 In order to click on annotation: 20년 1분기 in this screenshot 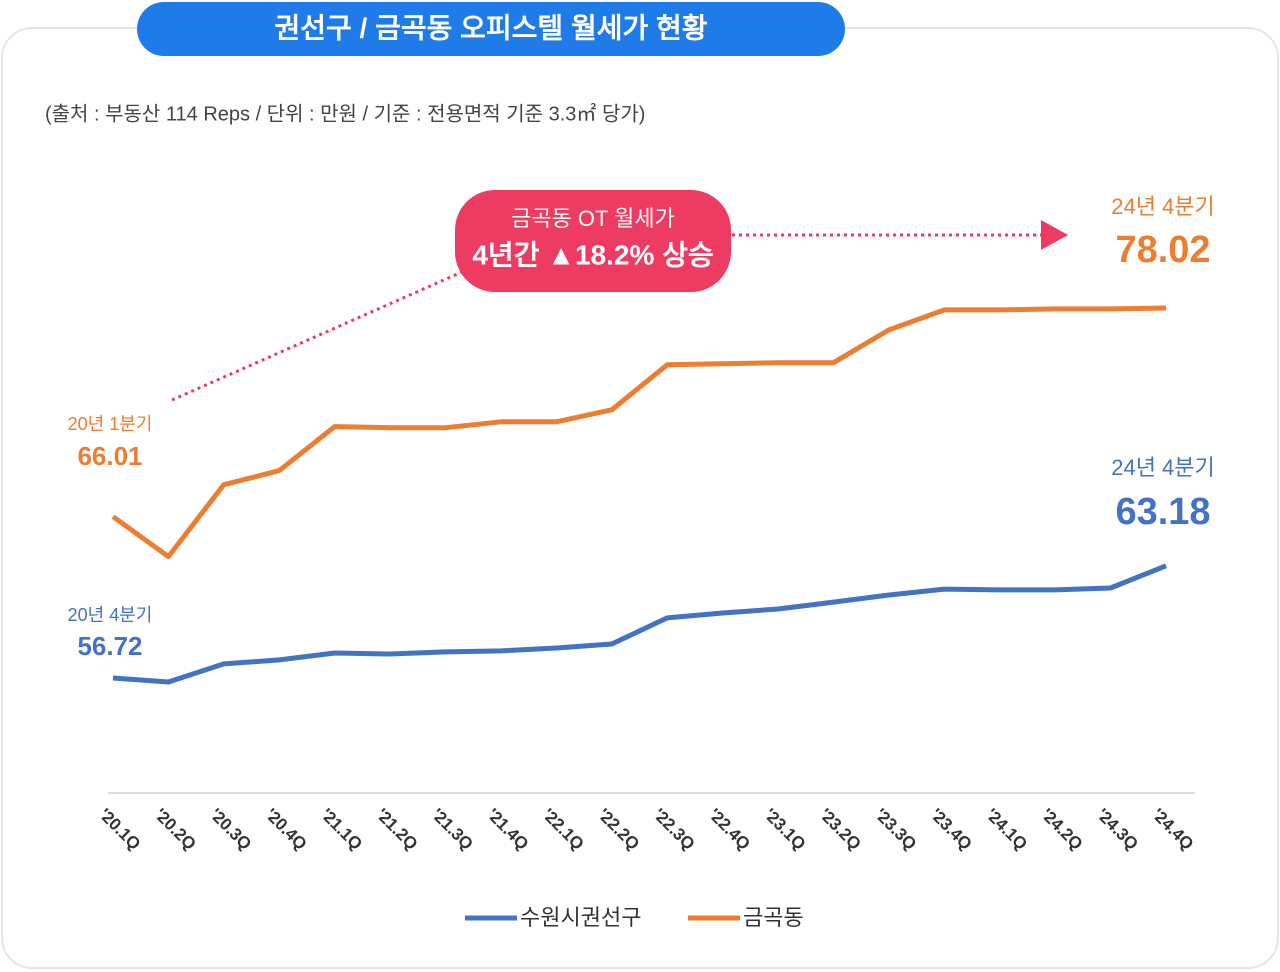, I will do `click(110, 424)`.